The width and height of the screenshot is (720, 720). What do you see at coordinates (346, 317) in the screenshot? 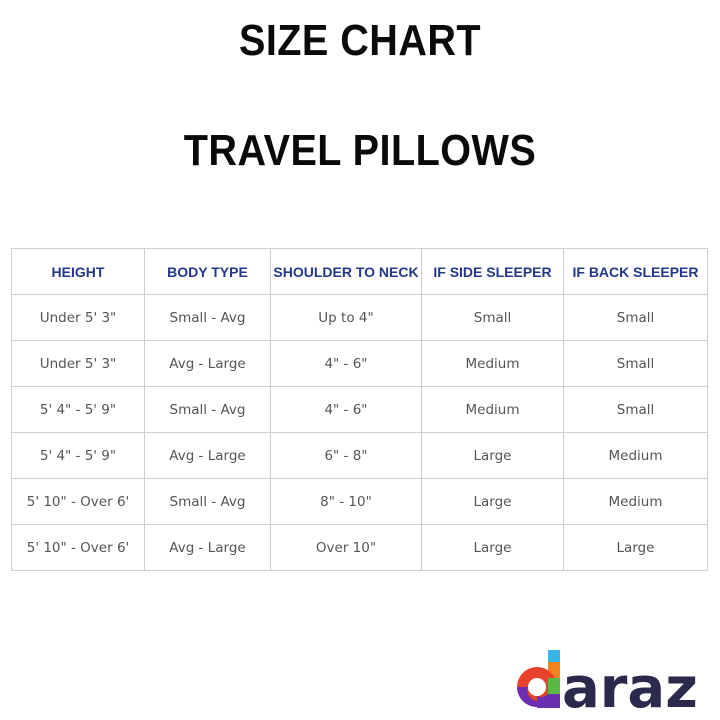
I see `table-cell: Up to 4"` at bounding box center [346, 317].